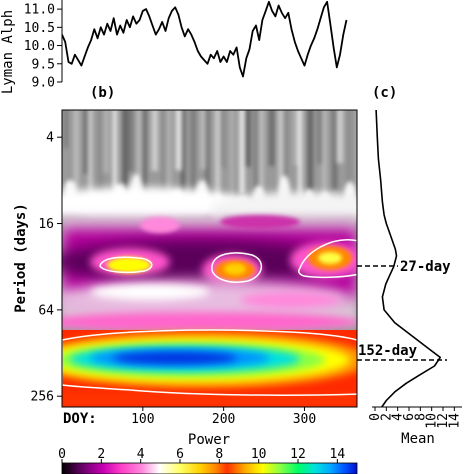 The image size is (474, 474). I want to click on colorbar-tick-label: 8, so click(219, 454).